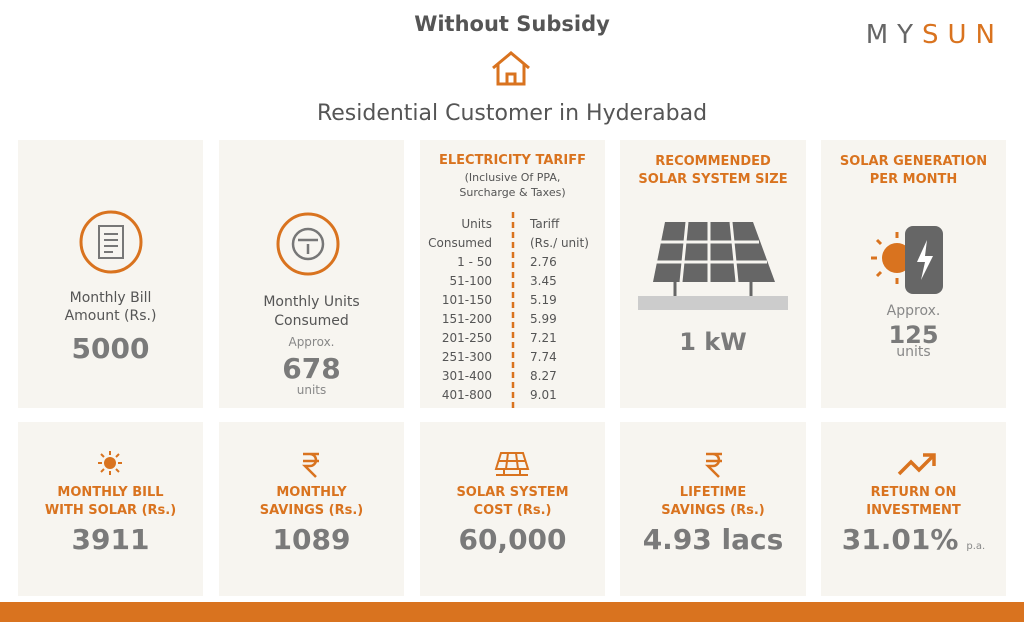 The height and width of the screenshot is (622, 1024). Describe the element at coordinates (713, 179) in the screenshot. I see `card-title: SOLAR SYSTEM SIZE` at that location.